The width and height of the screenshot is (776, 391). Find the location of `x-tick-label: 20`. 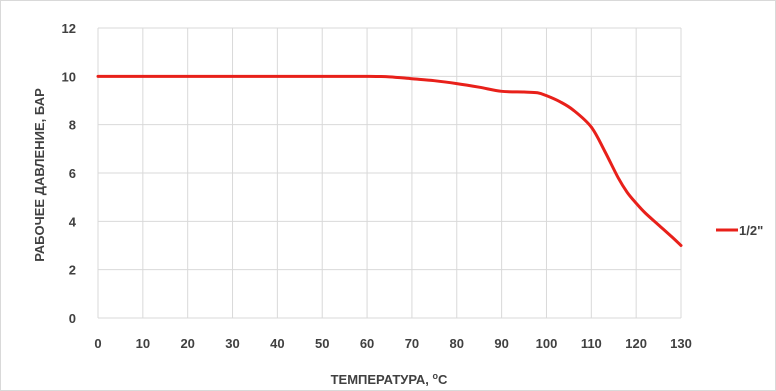

x-tick-label: 20 is located at coordinates (187, 343).